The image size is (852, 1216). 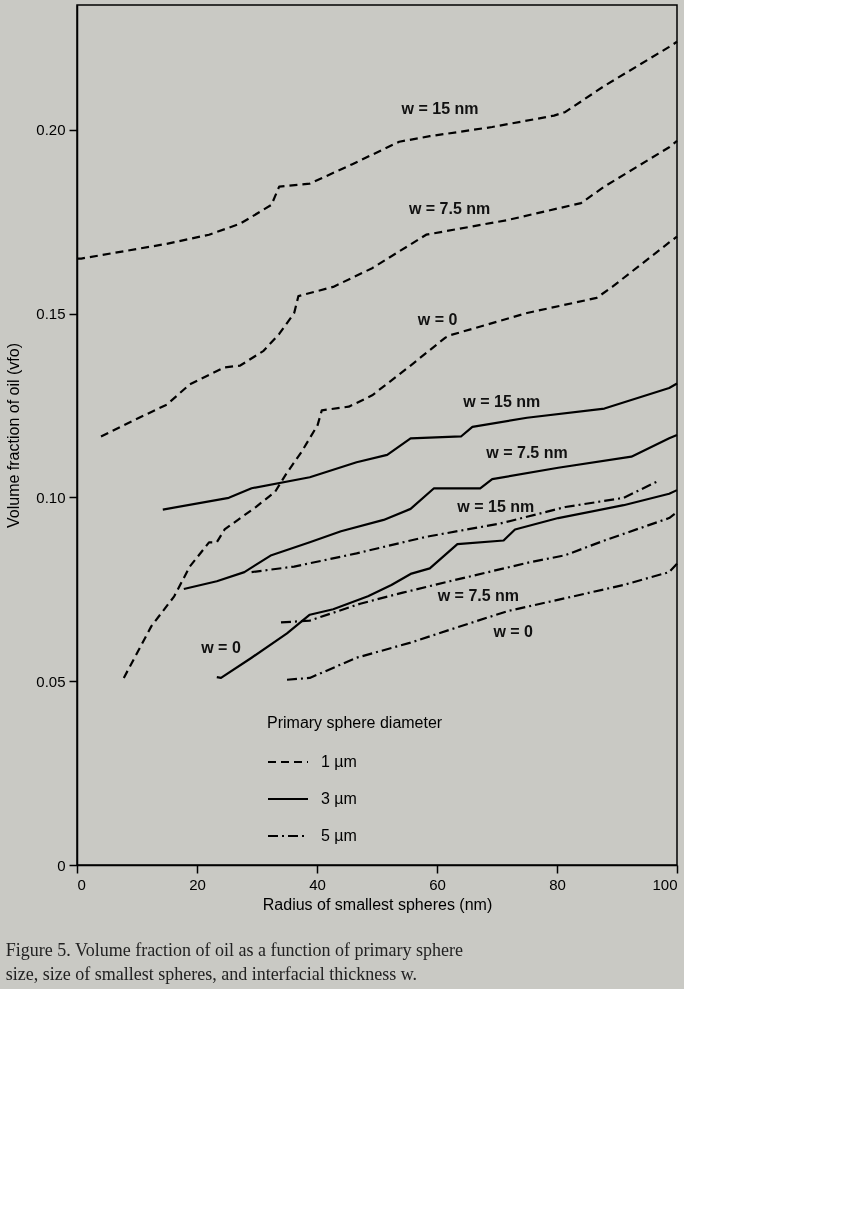 What do you see at coordinates (665, 884) in the screenshot?
I see `x-tick-label: 100` at bounding box center [665, 884].